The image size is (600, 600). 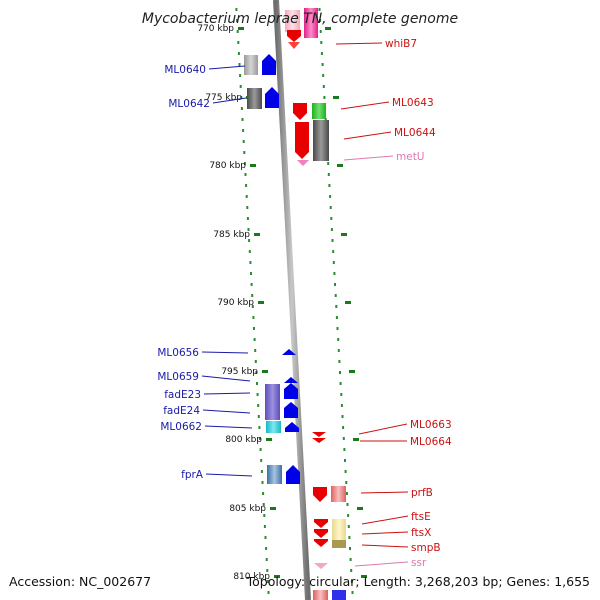 I want to click on genome-backbone, so click(x=292, y=300).